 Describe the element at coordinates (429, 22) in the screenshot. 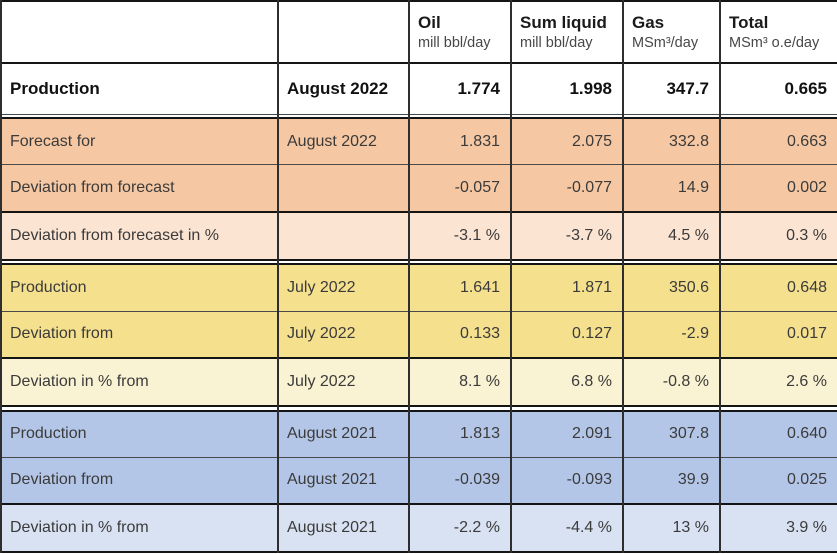

I see `column-title: Oil` at that location.